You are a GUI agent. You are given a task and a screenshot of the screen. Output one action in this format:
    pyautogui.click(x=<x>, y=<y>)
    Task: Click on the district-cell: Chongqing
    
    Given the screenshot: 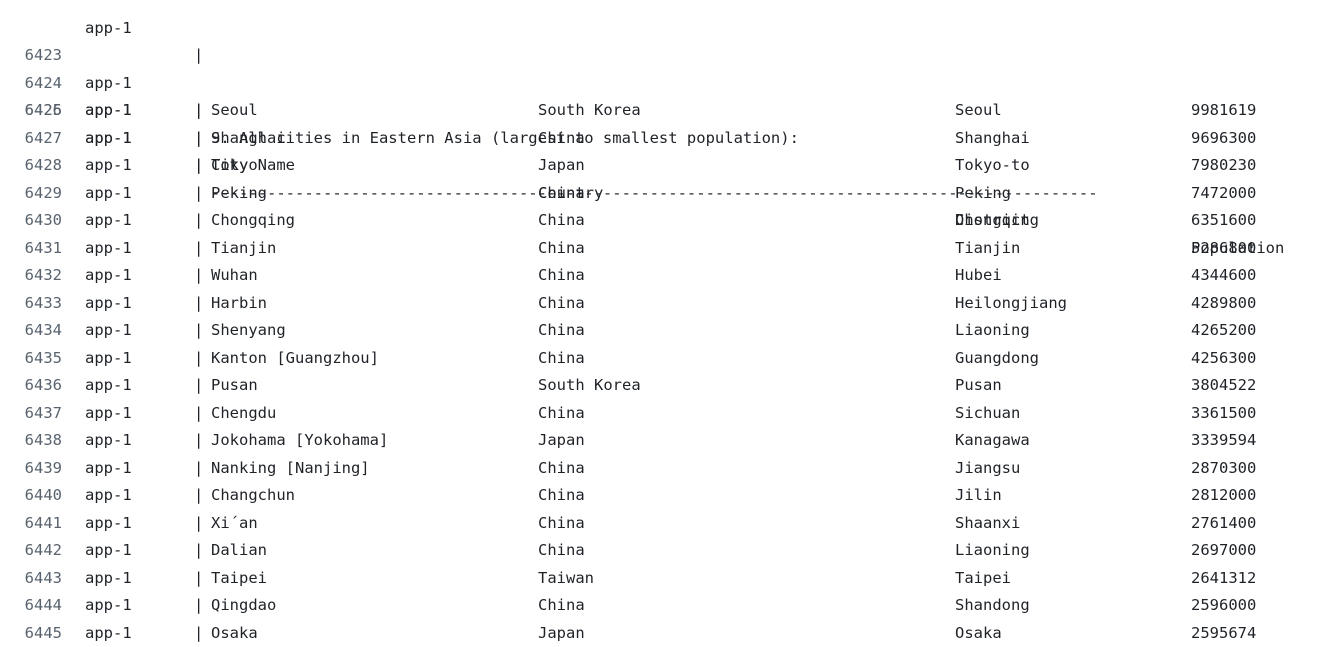 What is the action you would take?
    pyautogui.click(x=997, y=221)
    